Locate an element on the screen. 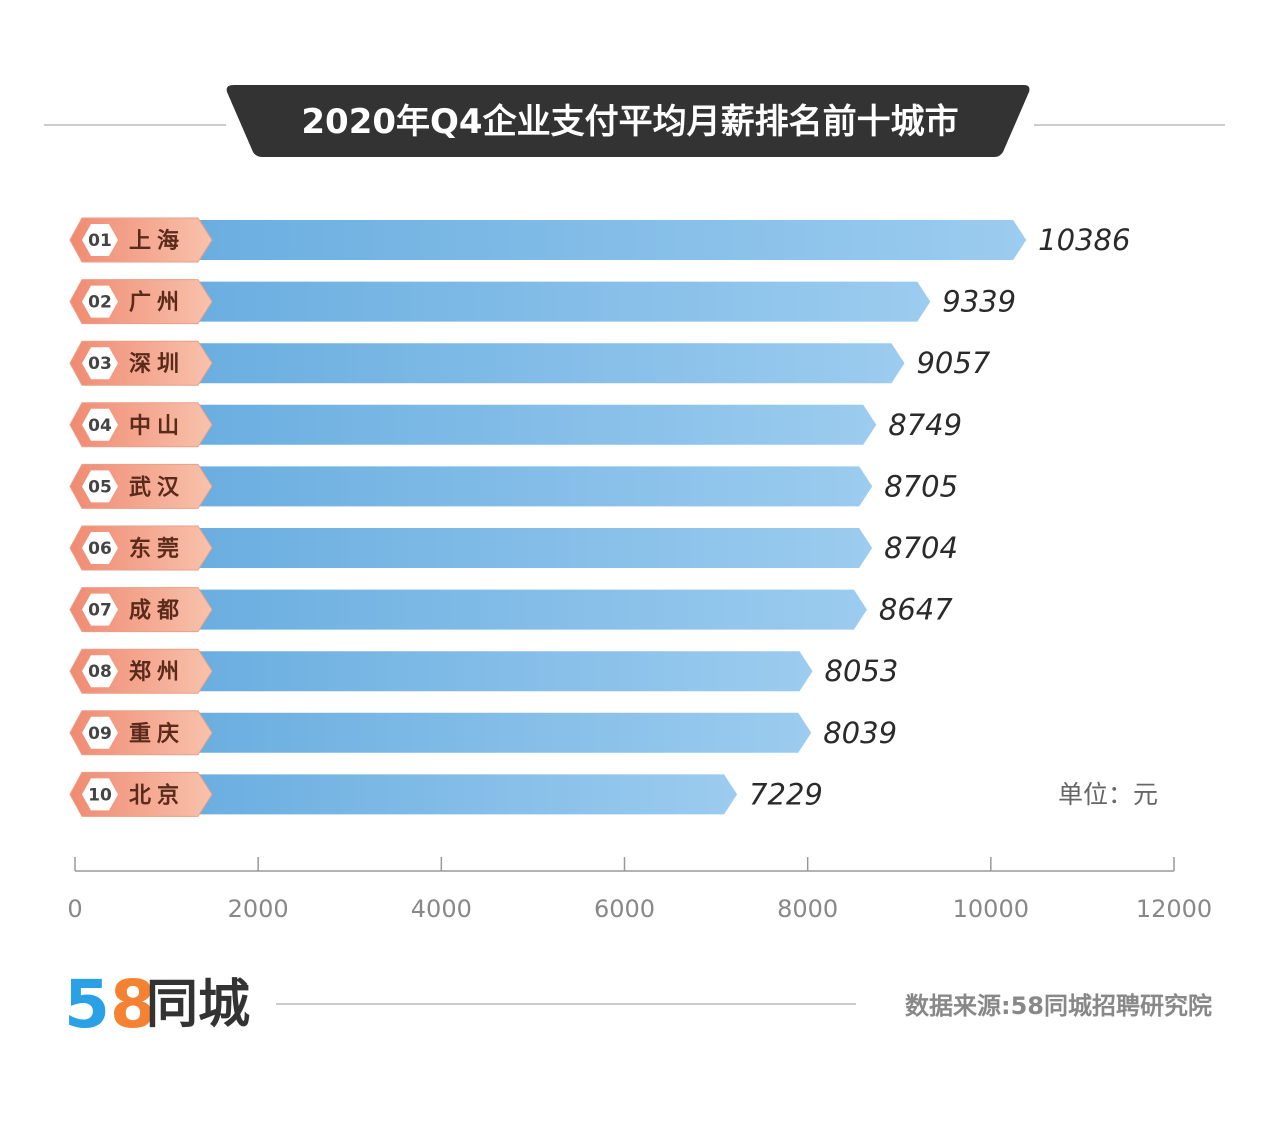 This screenshot has width=1270, height=1127. rank-label: 10 is located at coordinates (100, 795).